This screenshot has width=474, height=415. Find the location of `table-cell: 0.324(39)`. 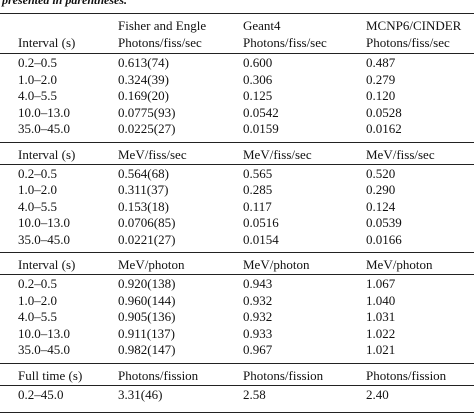

table-cell: 0.324(39) is located at coordinates (143, 79).